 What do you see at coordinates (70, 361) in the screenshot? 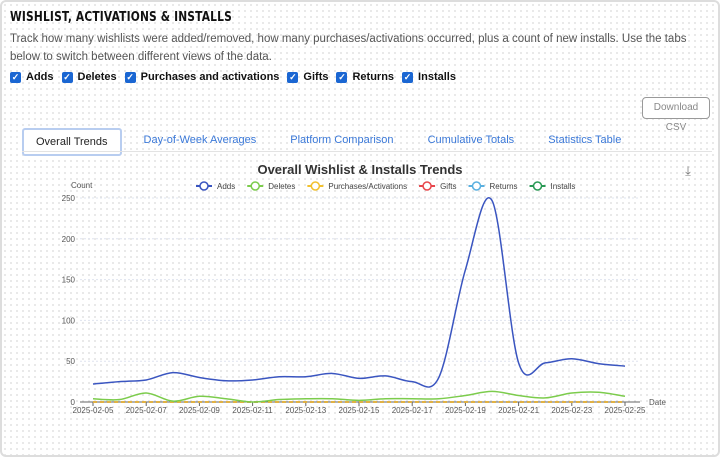
I see `y-tick-label: 50` at bounding box center [70, 361].